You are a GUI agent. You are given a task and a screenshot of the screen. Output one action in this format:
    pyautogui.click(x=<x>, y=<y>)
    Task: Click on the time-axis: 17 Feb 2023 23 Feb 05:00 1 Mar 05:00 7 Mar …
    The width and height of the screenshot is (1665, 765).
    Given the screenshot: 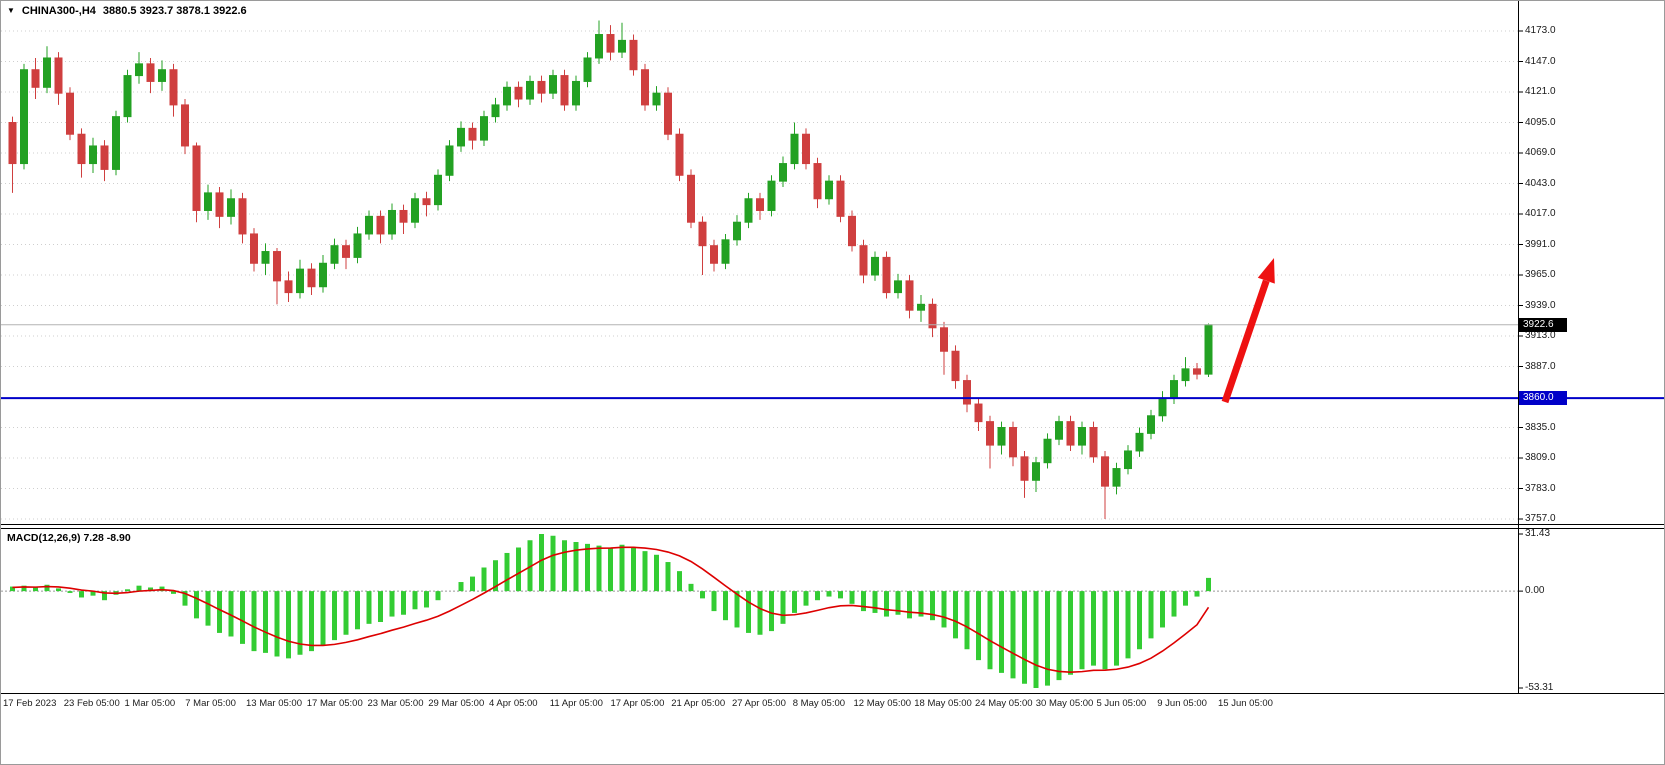 What is the action you would take?
    pyautogui.click(x=759, y=705)
    